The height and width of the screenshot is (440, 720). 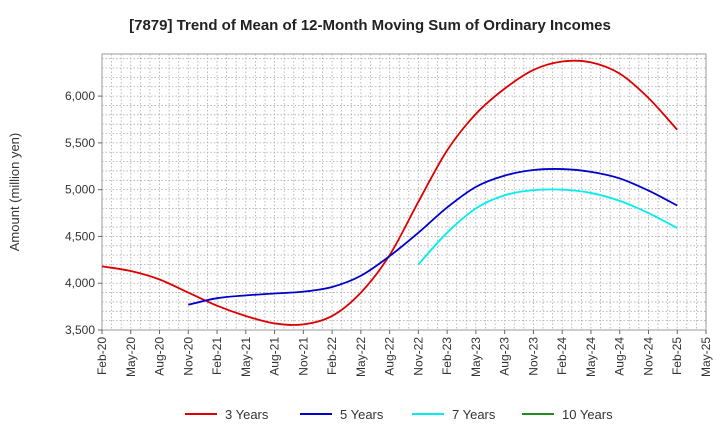 What do you see at coordinates (706, 357) in the screenshot?
I see `x-tick-label: May-25` at bounding box center [706, 357].